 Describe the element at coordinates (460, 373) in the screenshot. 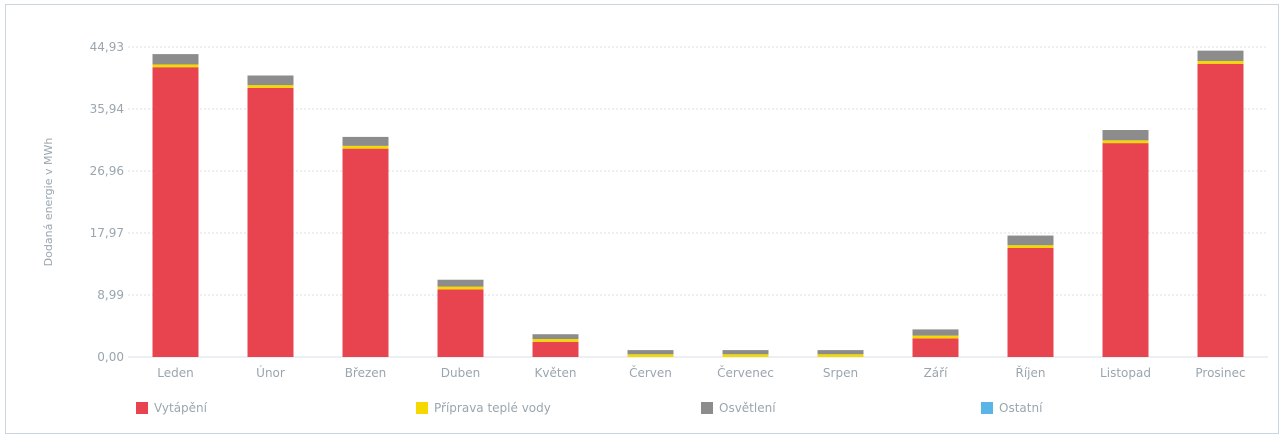

I see `x-tick-label: Duben` at that location.